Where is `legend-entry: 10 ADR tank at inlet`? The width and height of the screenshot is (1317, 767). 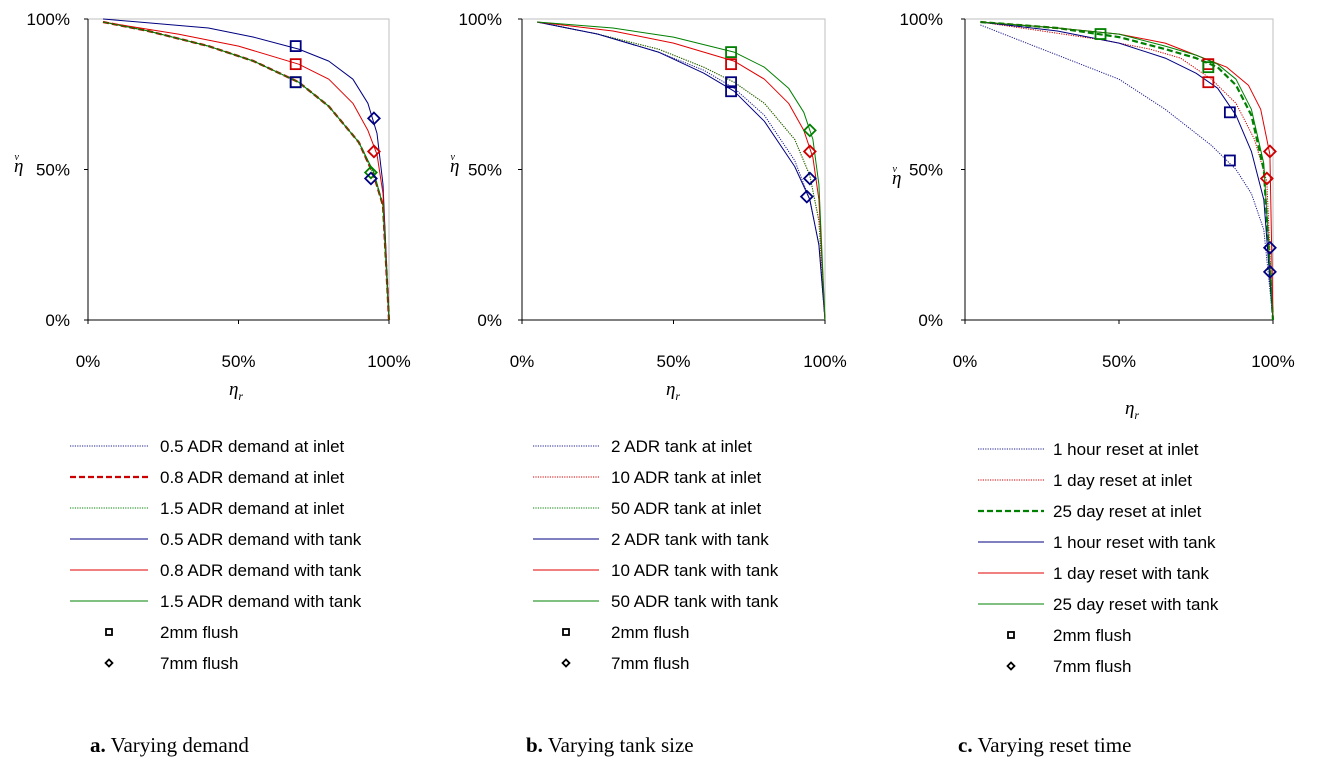
legend-entry: 10 ADR tank at inlet is located at coordinates (647, 477).